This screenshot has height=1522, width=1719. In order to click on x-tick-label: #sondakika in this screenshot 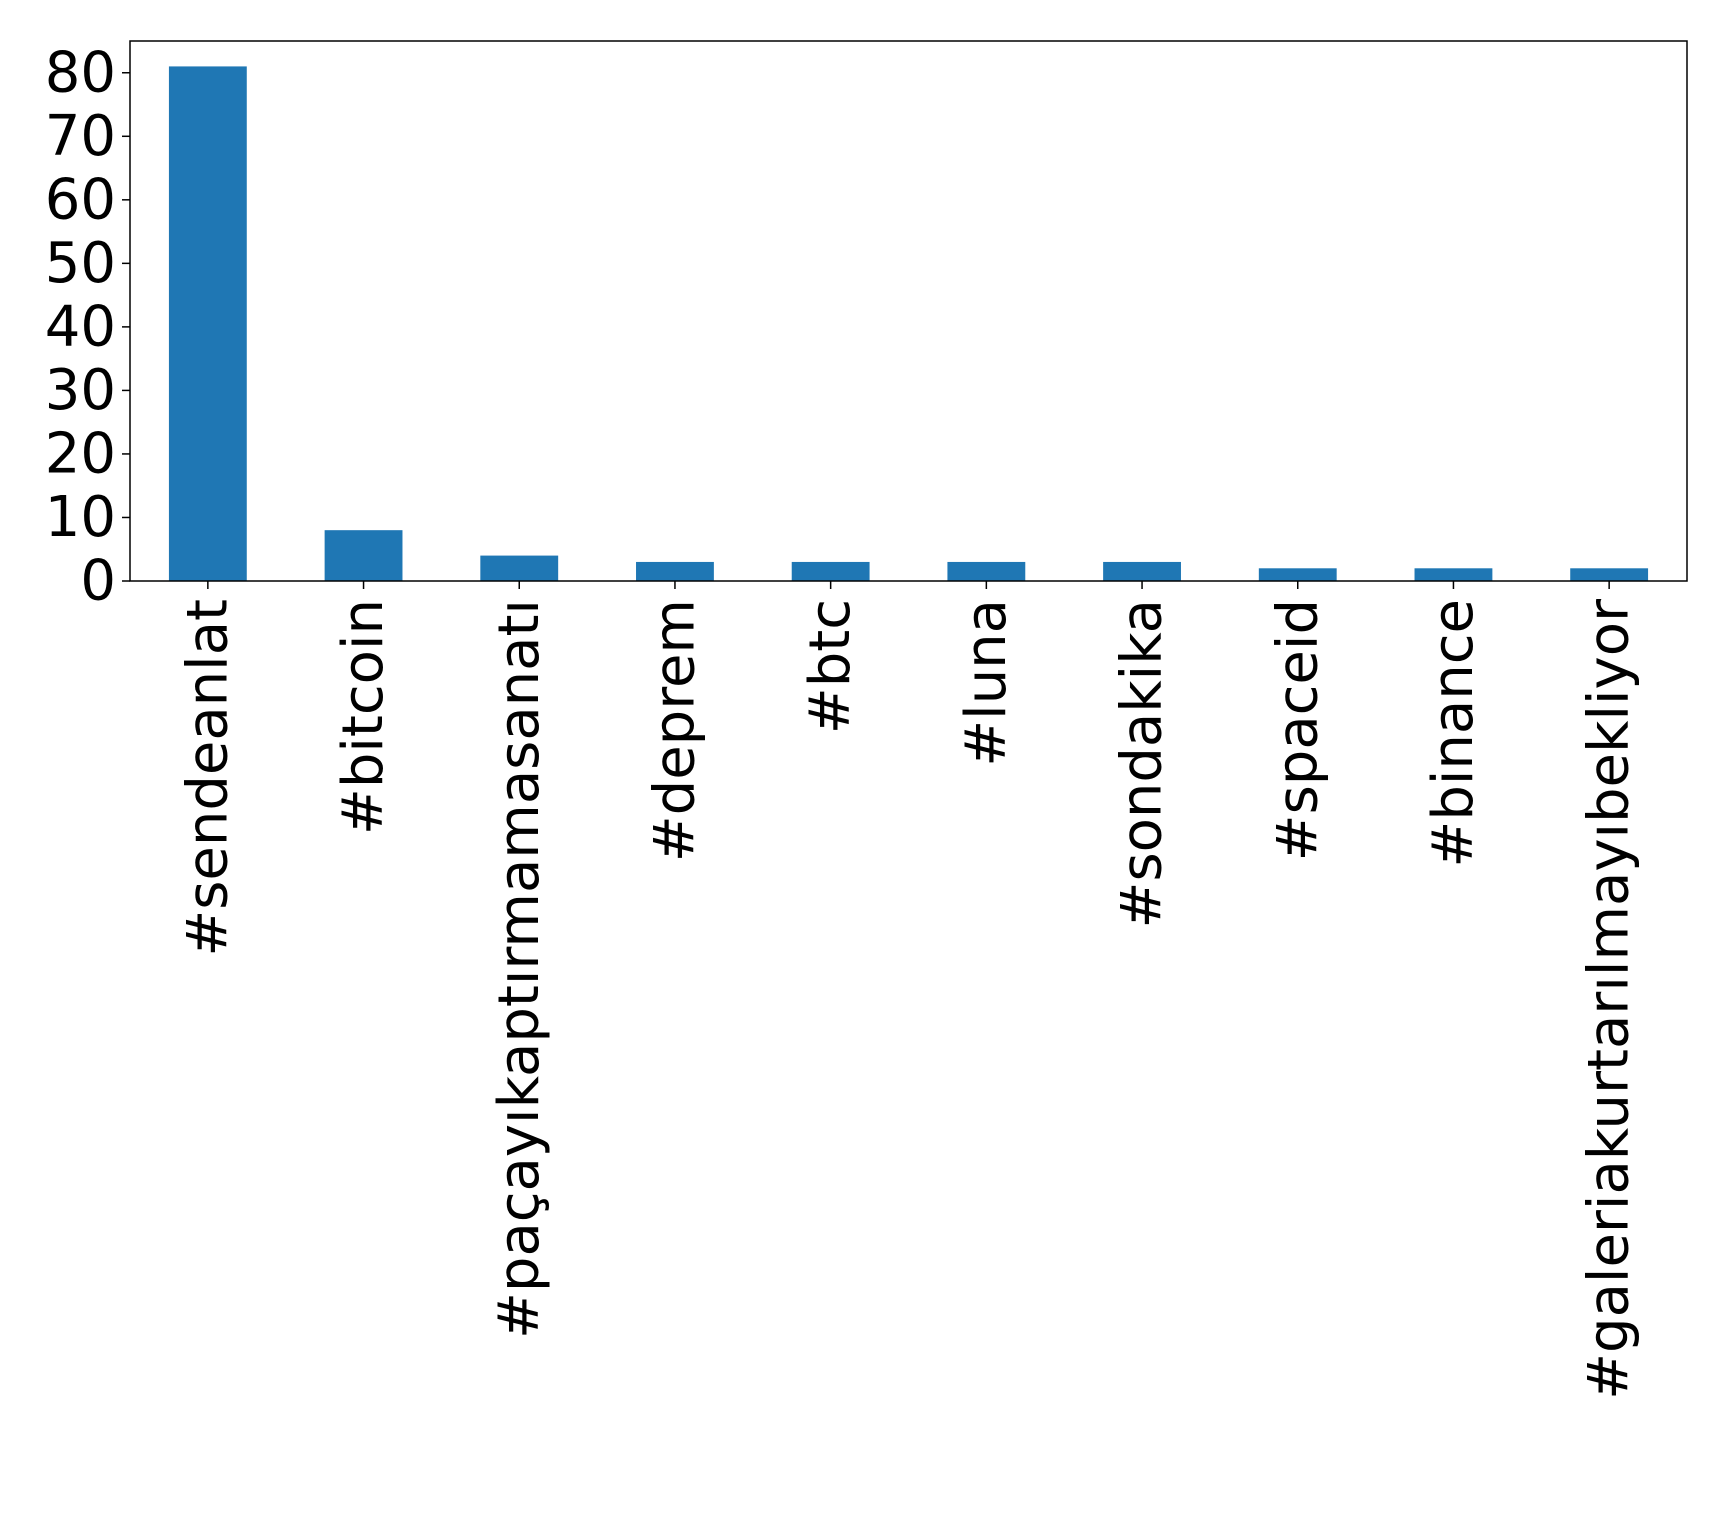, I will do `click(1142, 763)`.